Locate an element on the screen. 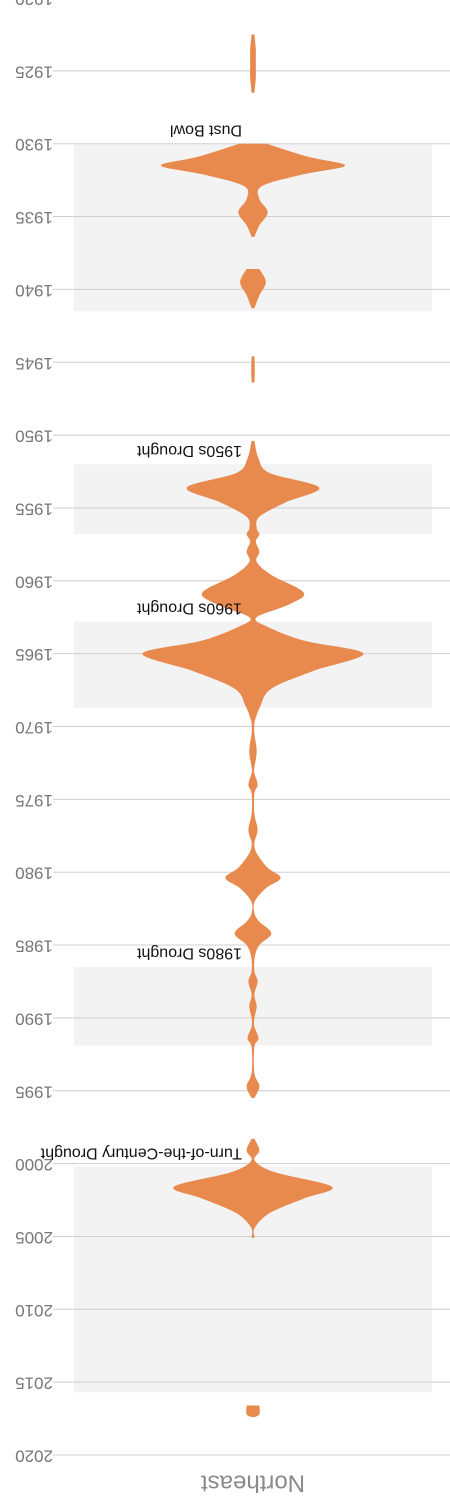 This screenshot has height=1500, width=450. y-tick-label-1940: 1940 is located at coordinates (34, 290).